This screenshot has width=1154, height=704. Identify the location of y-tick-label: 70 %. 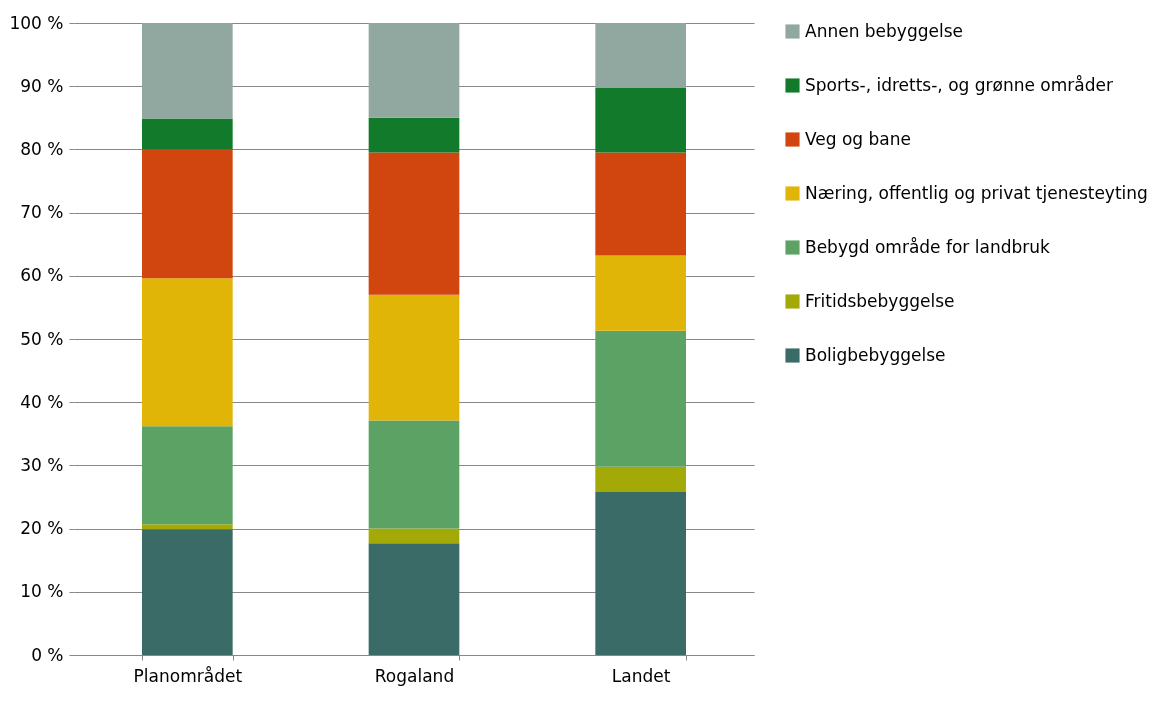
(42, 212).